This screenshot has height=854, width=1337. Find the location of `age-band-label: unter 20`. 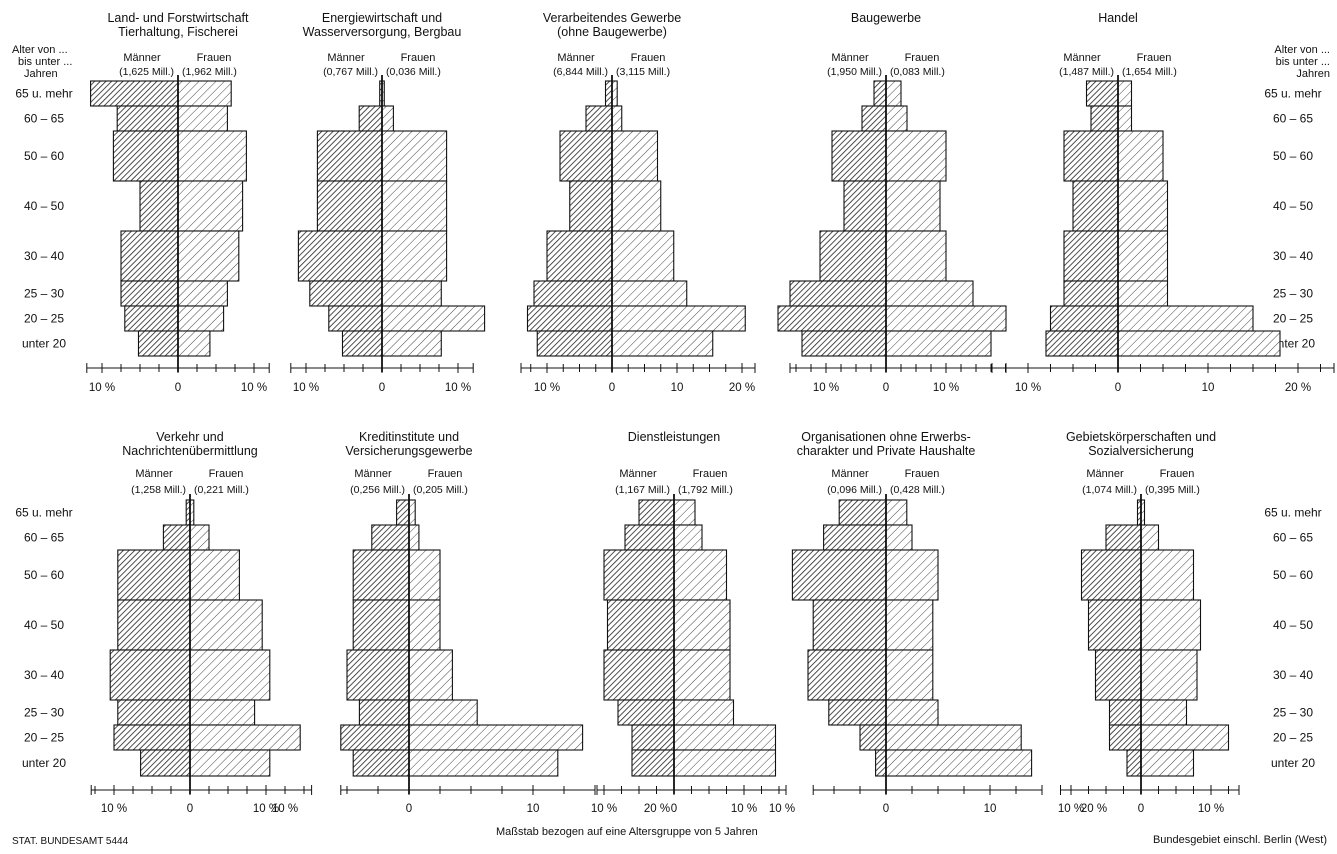

age-band-label: unter 20 is located at coordinates (1293, 344).